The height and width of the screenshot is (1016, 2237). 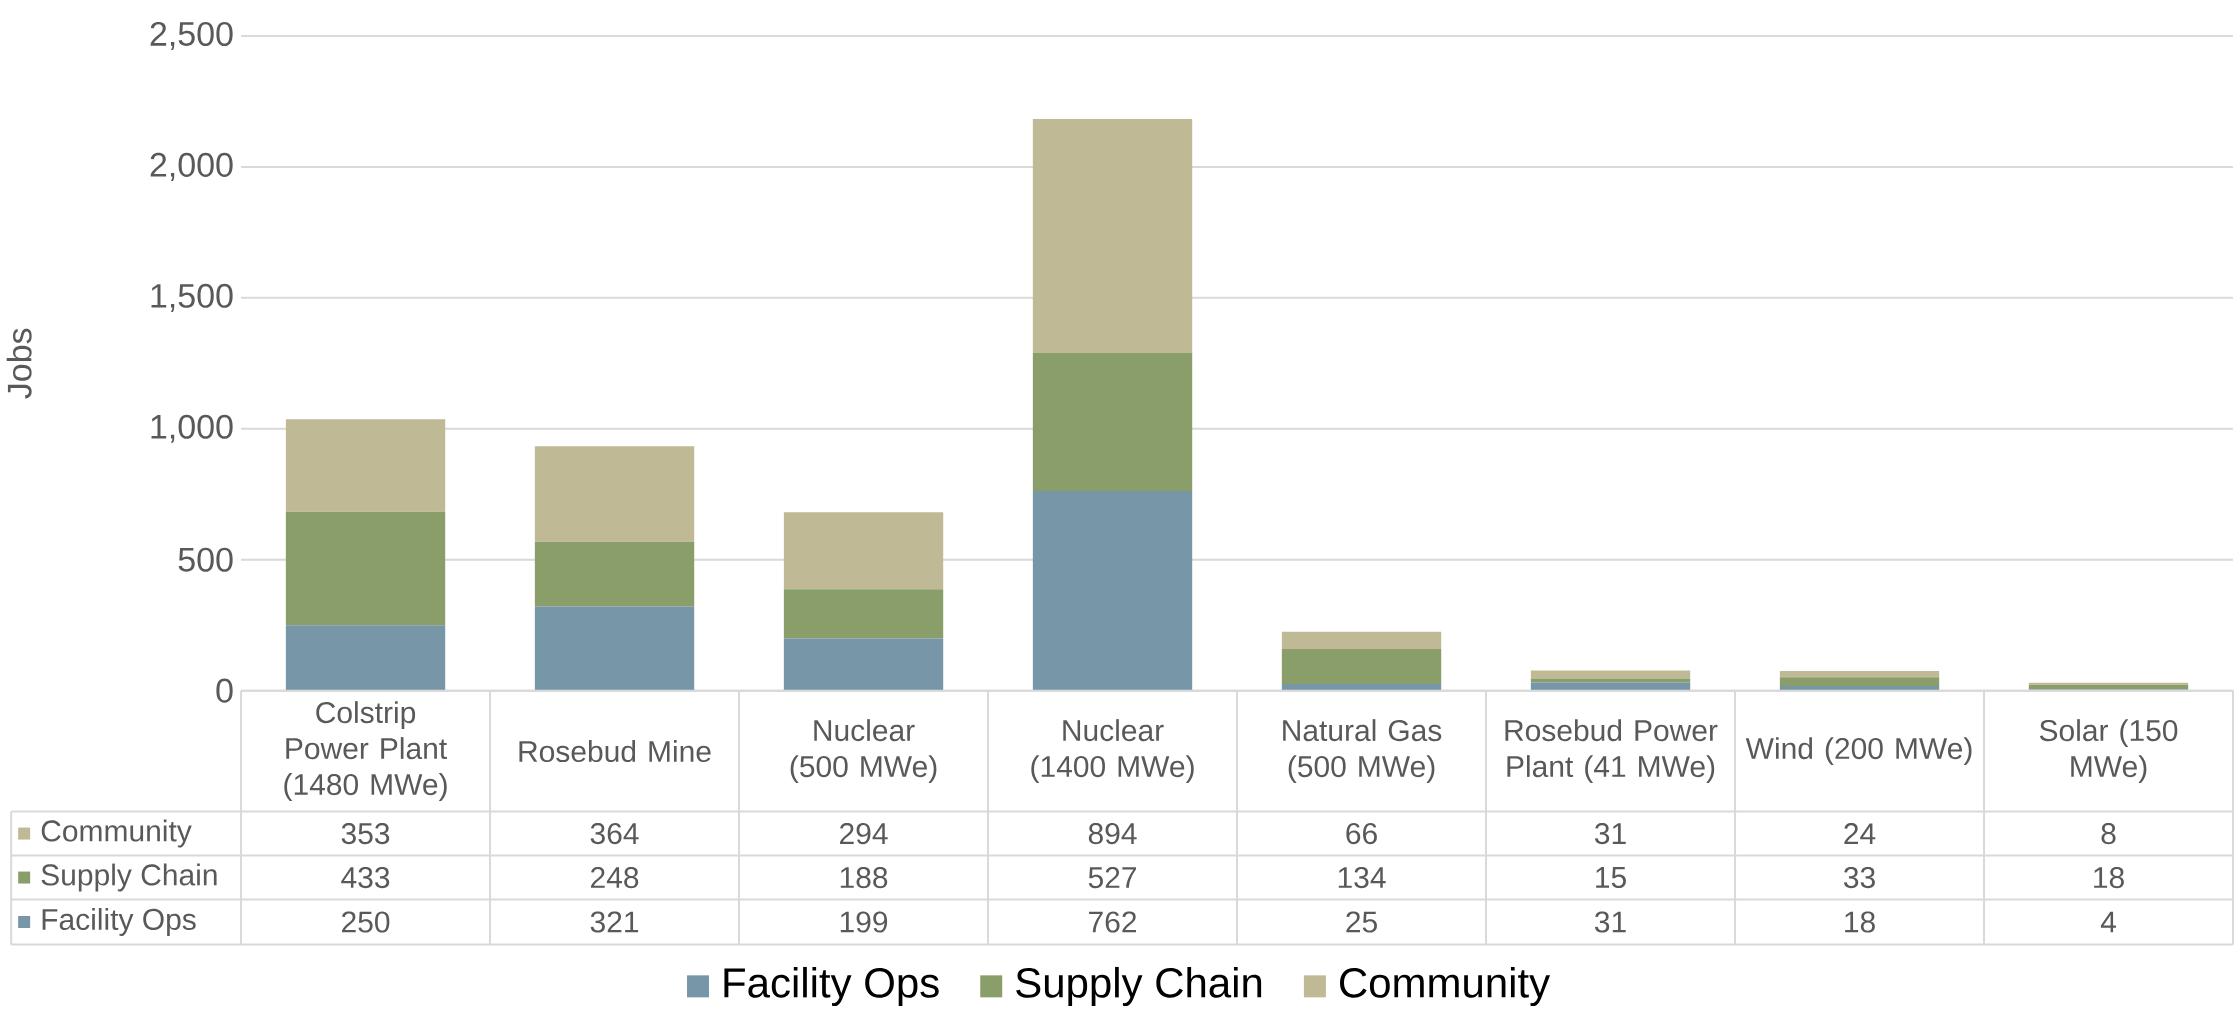 I want to click on data-label: 25, so click(x=1361, y=922).